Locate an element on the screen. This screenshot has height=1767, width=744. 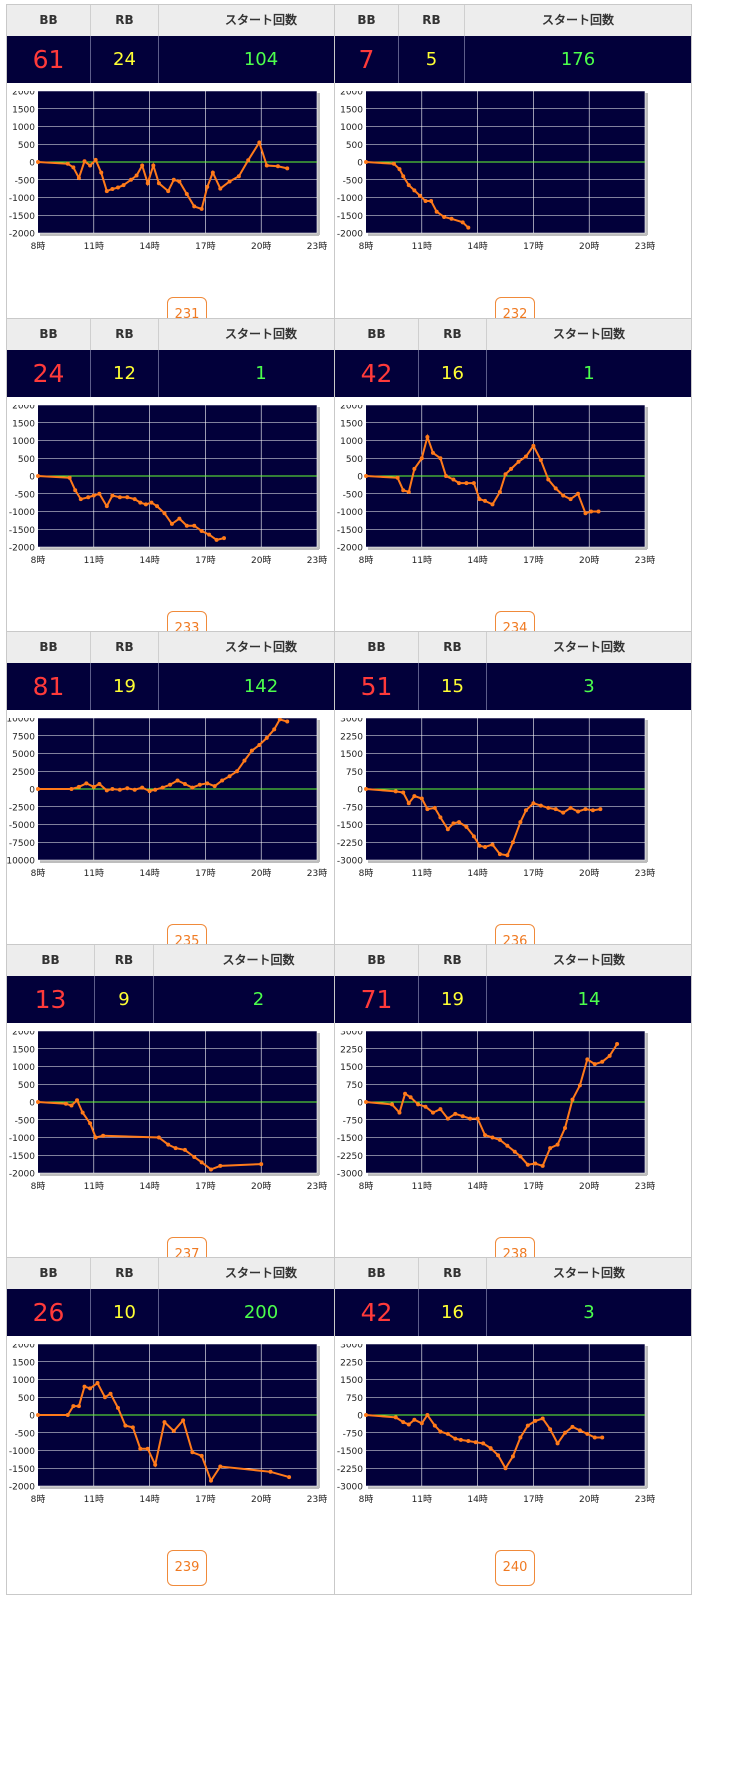
y-tick-label: 2250 is located at coordinates (351, 1050).